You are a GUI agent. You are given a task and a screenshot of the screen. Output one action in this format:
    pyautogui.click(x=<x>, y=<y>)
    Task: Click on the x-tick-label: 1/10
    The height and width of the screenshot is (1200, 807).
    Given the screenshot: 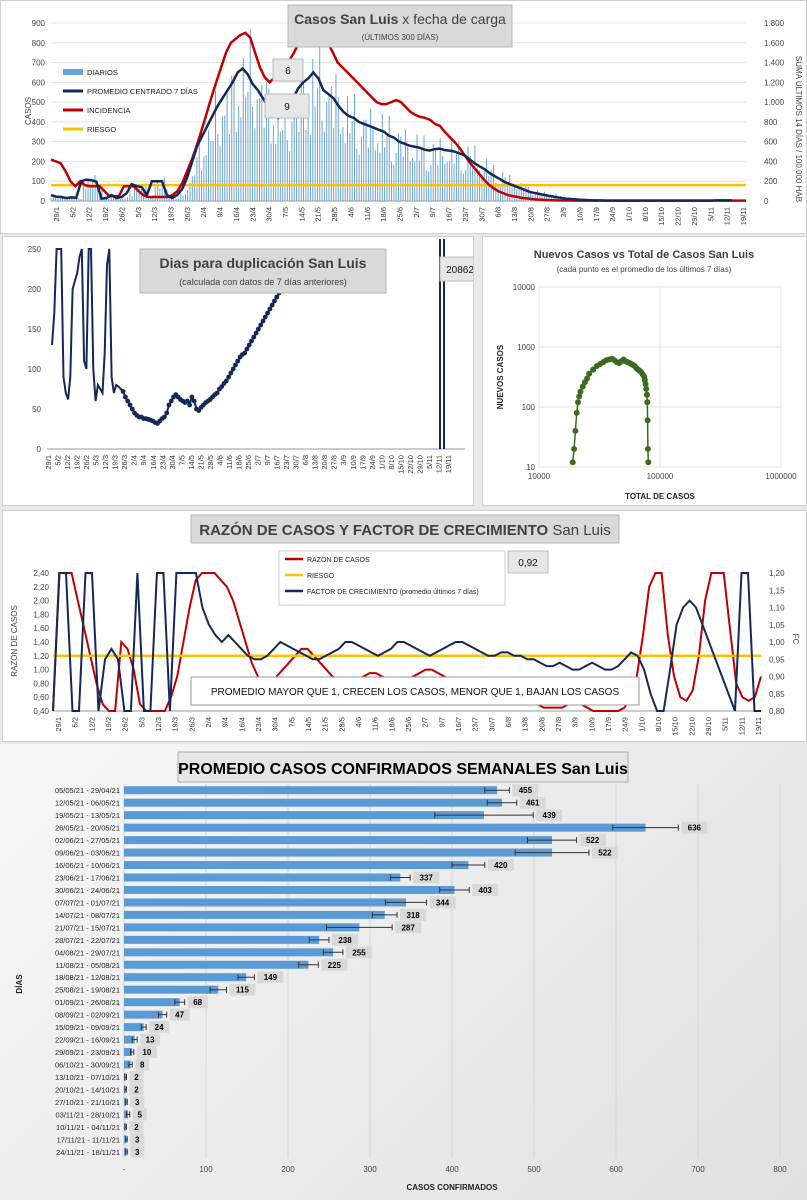 What is the action you would take?
    pyautogui.click(x=629, y=214)
    